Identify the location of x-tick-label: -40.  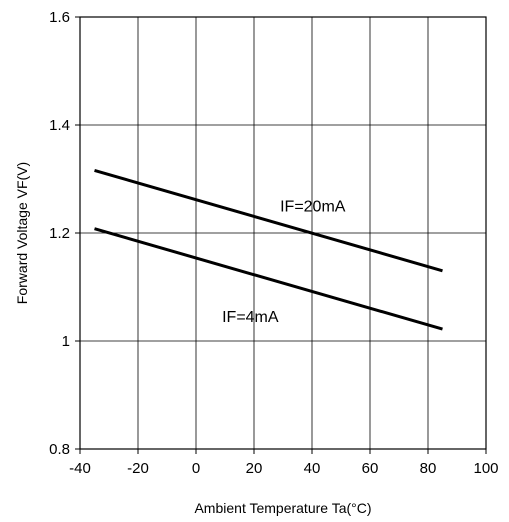
(80, 468).